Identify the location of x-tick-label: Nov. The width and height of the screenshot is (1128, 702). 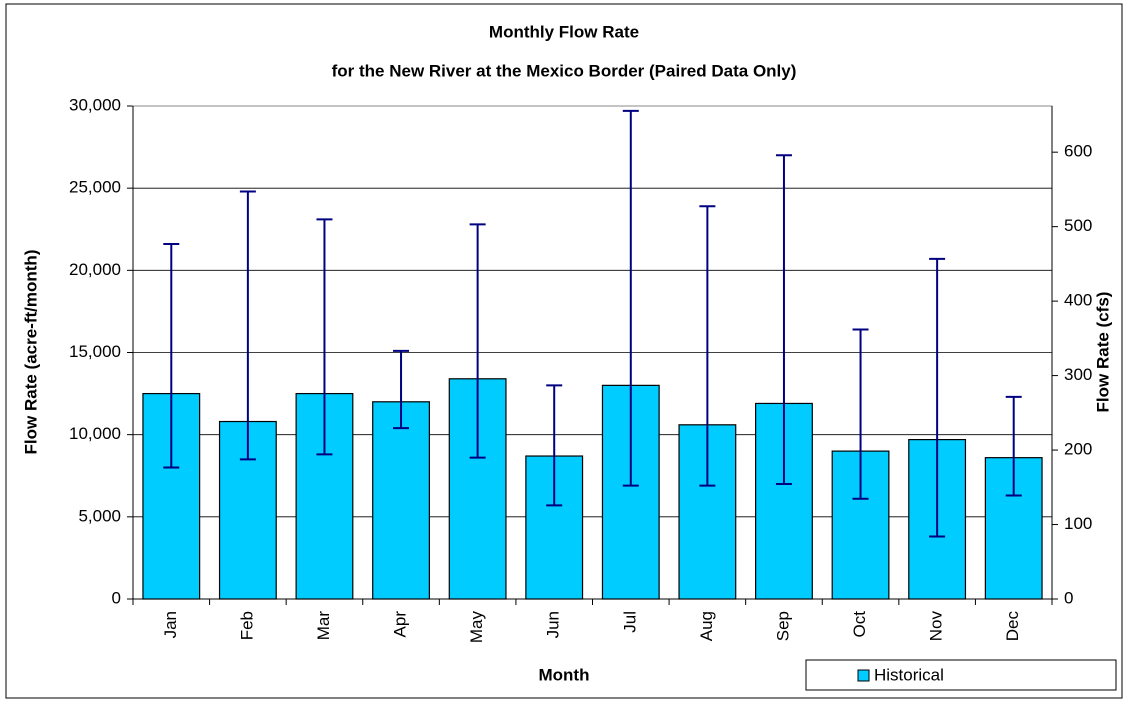
(936, 626).